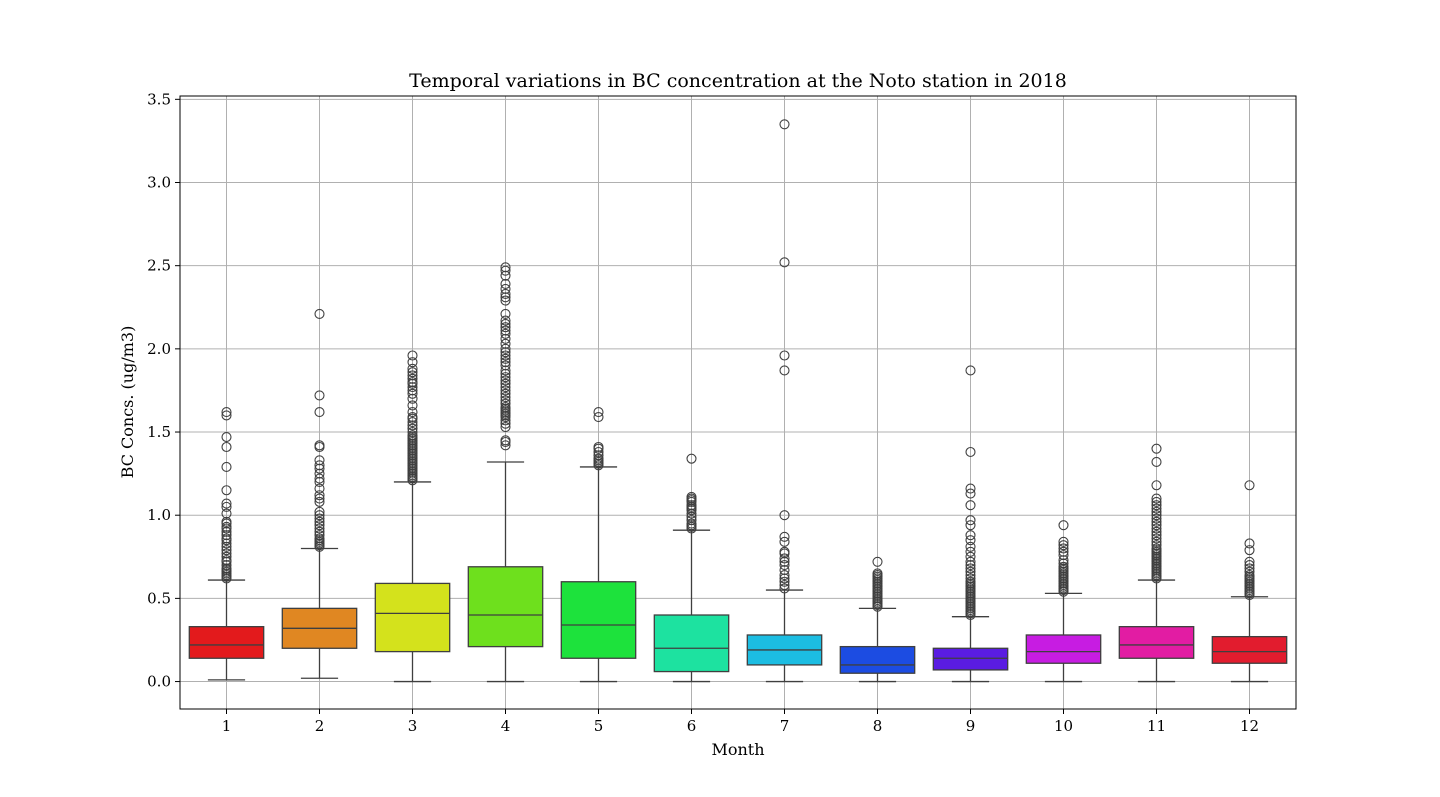 This screenshot has width=1440, height=797. Describe the element at coordinates (159, 266) in the screenshot. I see `y-tick-label: 2.5` at that location.